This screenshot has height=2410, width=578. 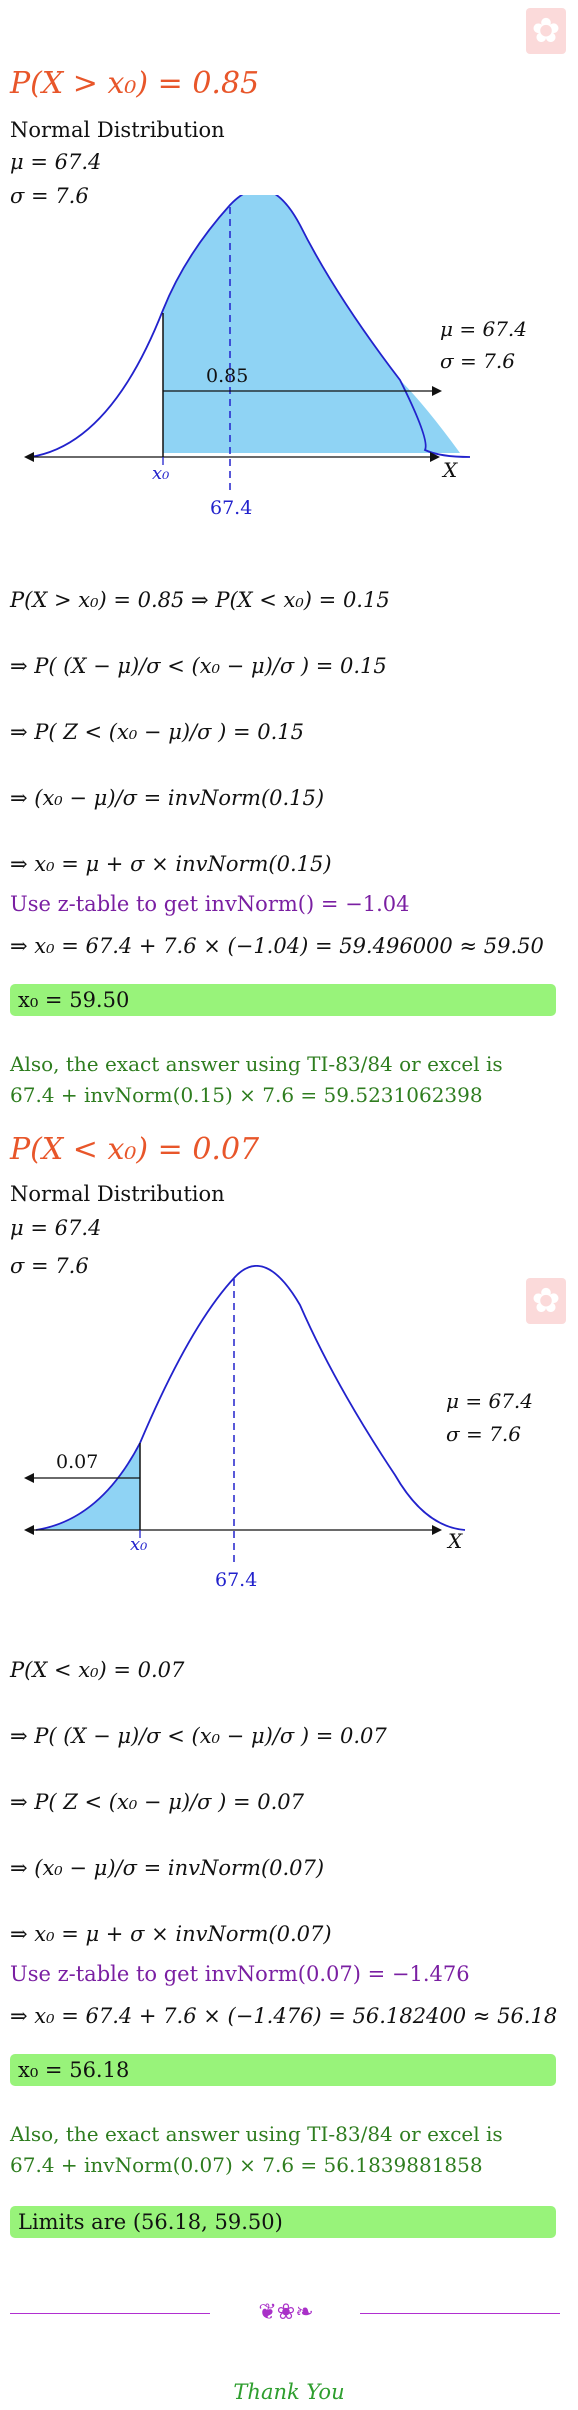 What do you see at coordinates (117, 1194) in the screenshot?
I see `part2-dist-label: Normal Distribution` at bounding box center [117, 1194].